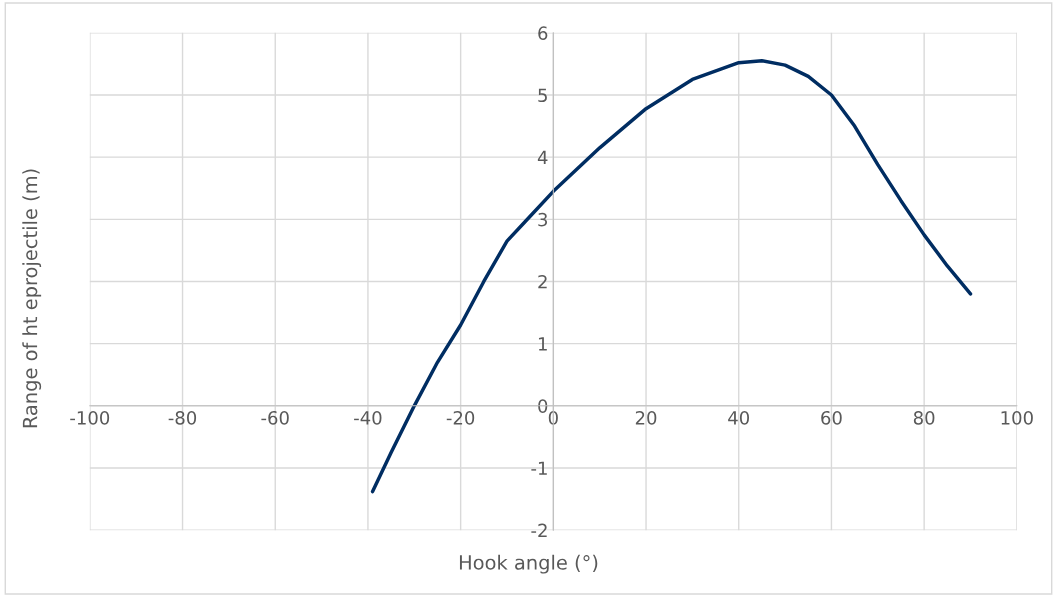  Describe the element at coordinates (553, 417) in the screenshot. I see `x-tick-label: 0` at that location.